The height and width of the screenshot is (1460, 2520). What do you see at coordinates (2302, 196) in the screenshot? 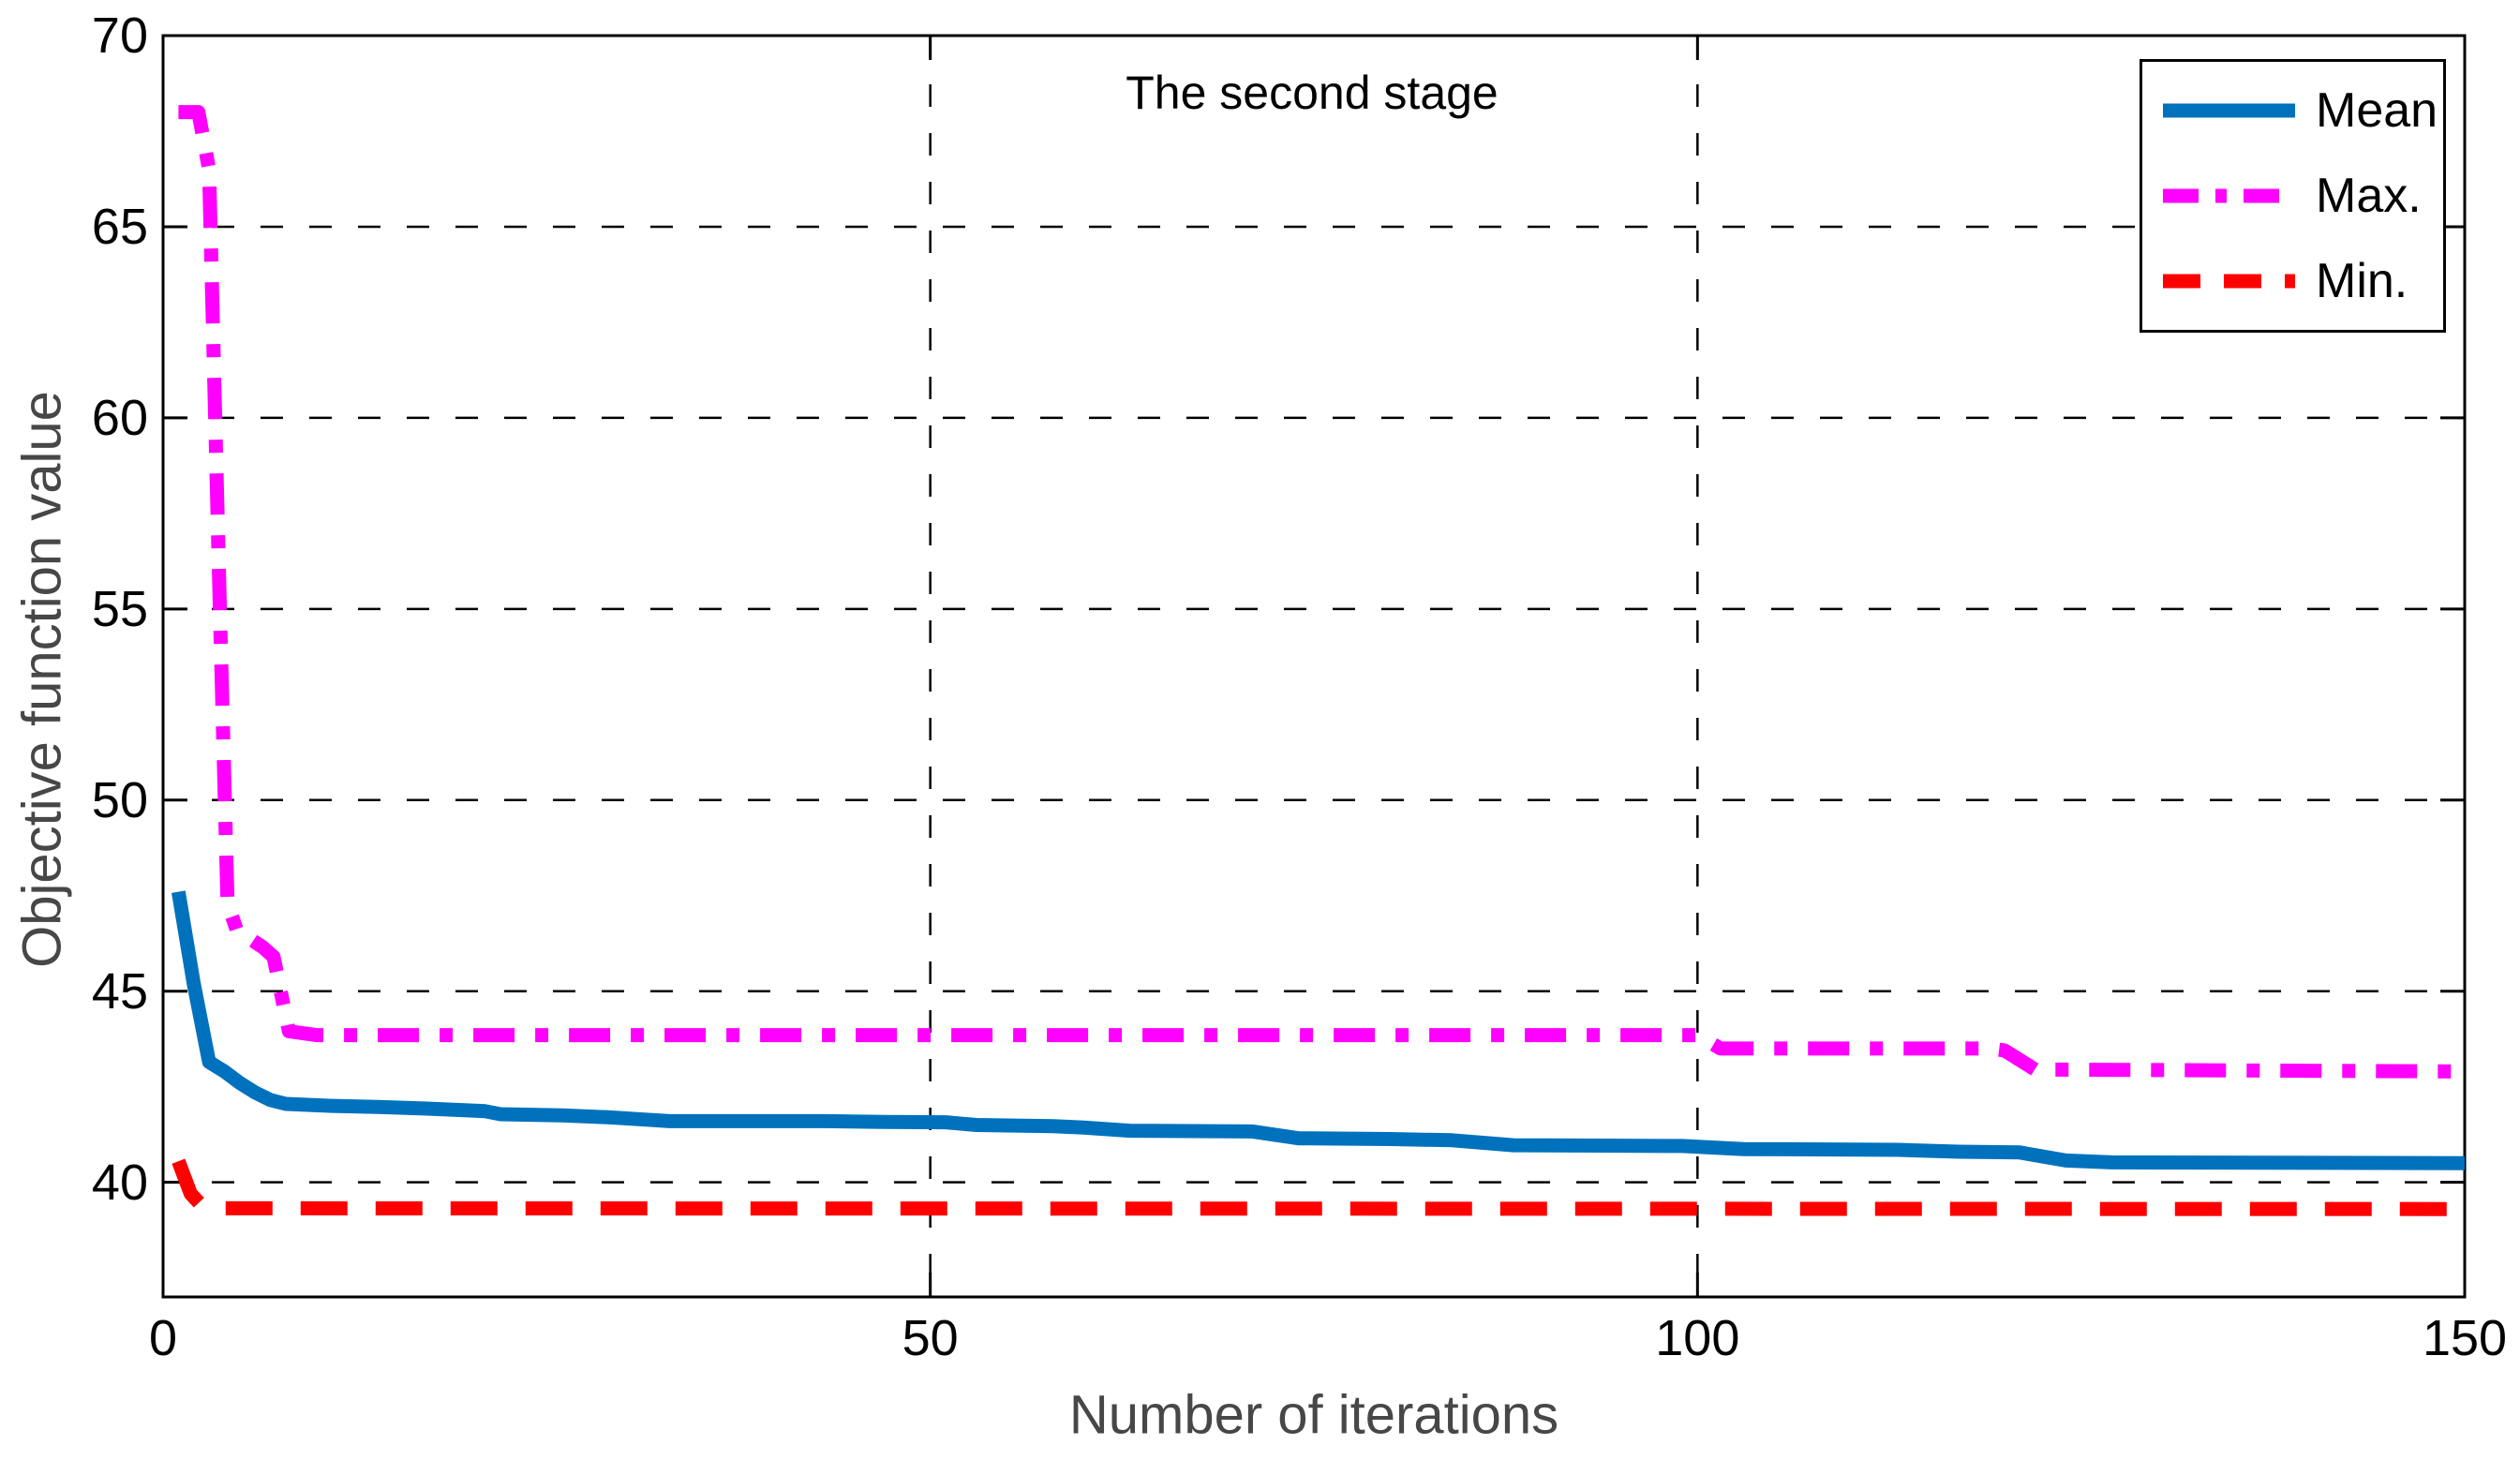
I see `legend-item-max: Max.` at bounding box center [2302, 196].